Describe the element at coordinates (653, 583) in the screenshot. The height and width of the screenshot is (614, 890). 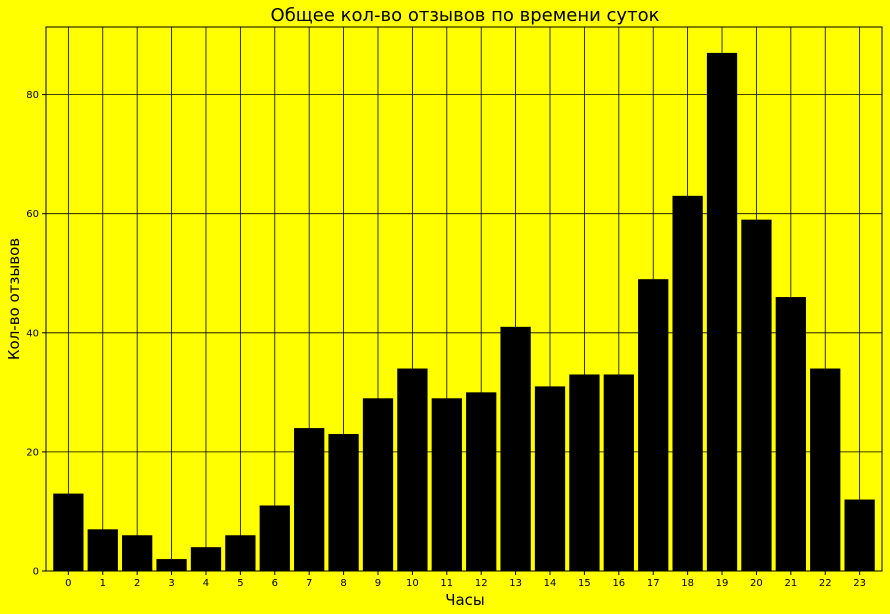
I see `x-tick-label-17: 17` at that location.